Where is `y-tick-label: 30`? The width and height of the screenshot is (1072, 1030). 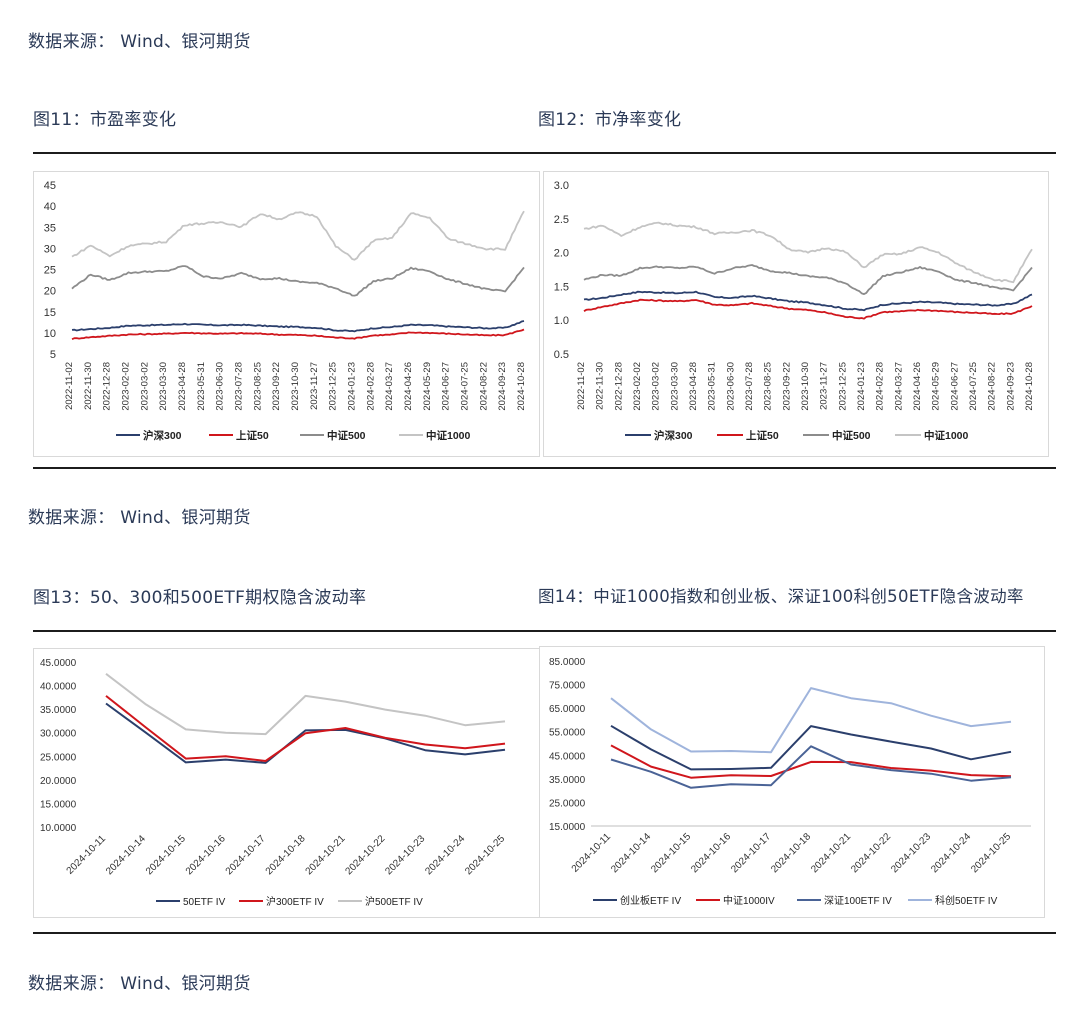 y-tick-label: 30 is located at coordinates (50, 249).